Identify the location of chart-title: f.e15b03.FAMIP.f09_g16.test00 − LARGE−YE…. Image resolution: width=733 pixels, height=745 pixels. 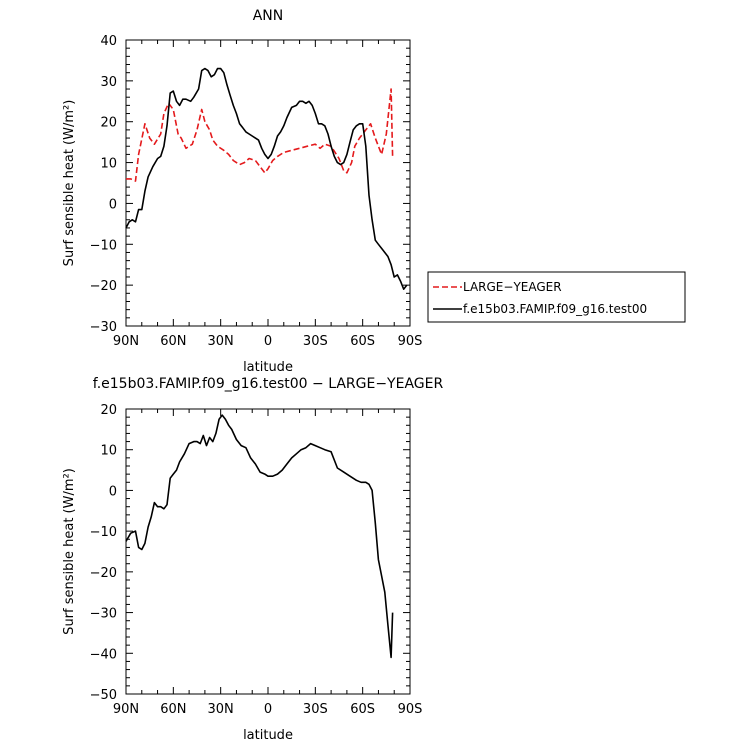
(268, 384).